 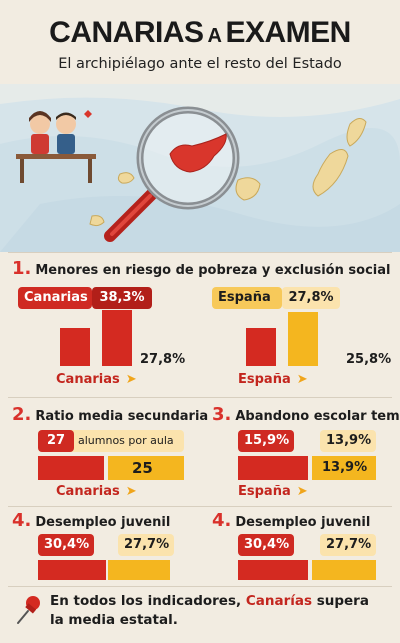 What do you see at coordinates (330, 173) in the screenshot?
I see `island-fuerteventura` at bounding box center [330, 173].